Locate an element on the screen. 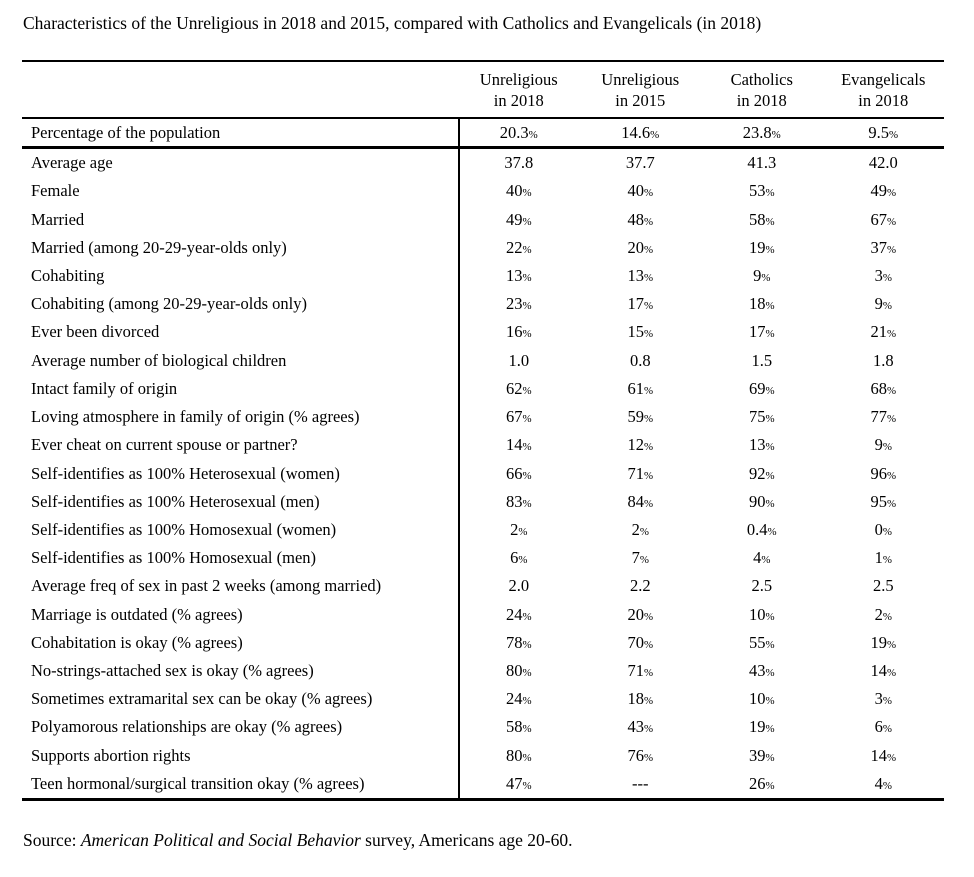 The height and width of the screenshot is (877, 974). row-value: 59% is located at coordinates (640, 417).